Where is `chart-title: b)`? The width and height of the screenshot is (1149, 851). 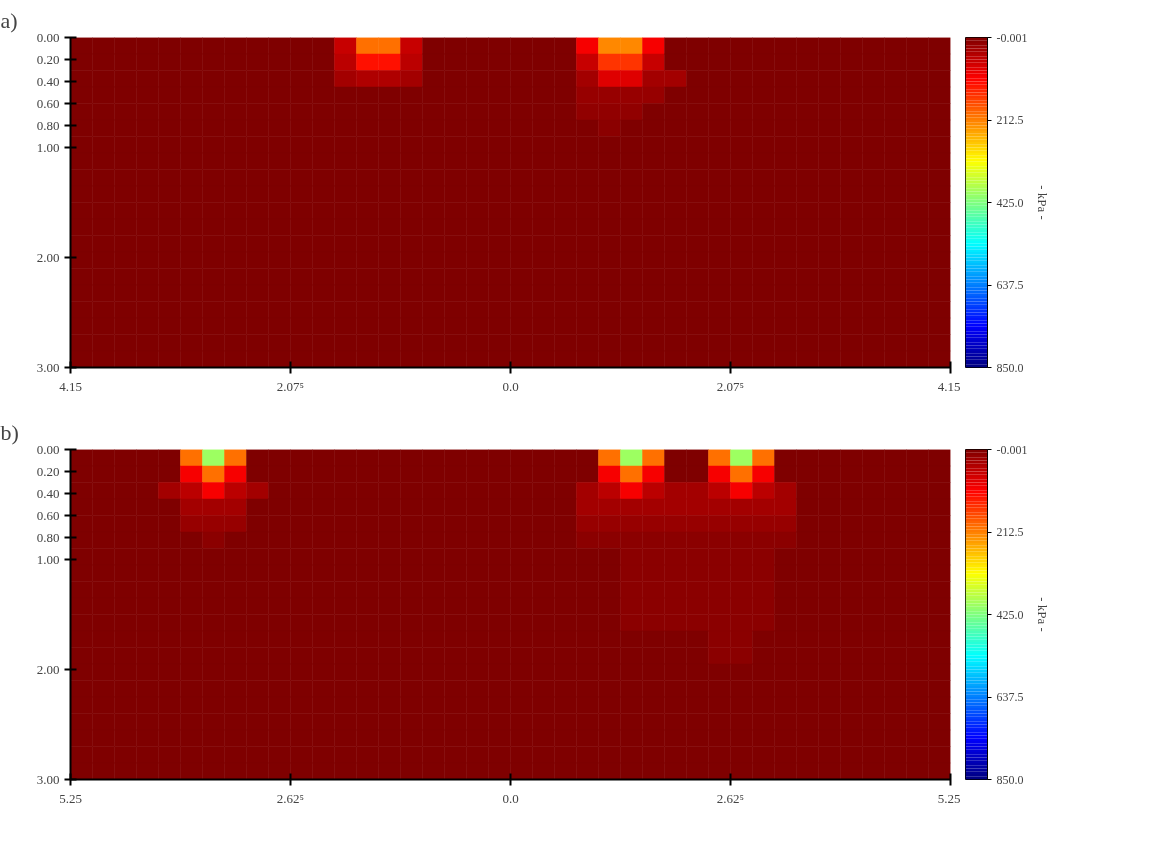
chart-title: b) is located at coordinates (9, 432).